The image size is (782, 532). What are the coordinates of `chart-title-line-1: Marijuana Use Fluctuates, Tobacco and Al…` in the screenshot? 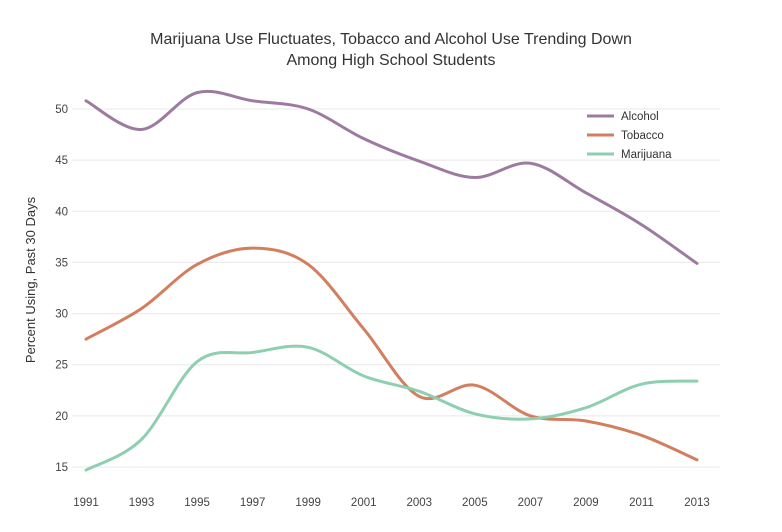 It's located at (391, 39).